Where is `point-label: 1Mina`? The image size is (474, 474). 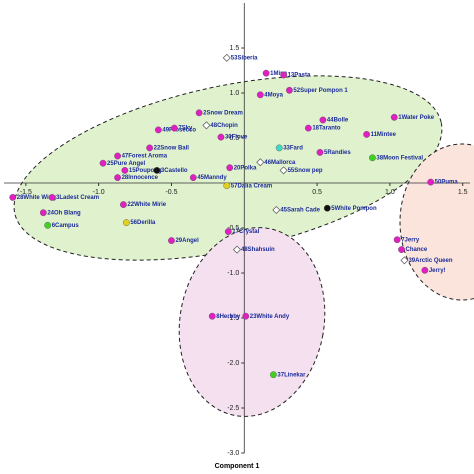 point-label: 1Mina is located at coordinates (279, 74).